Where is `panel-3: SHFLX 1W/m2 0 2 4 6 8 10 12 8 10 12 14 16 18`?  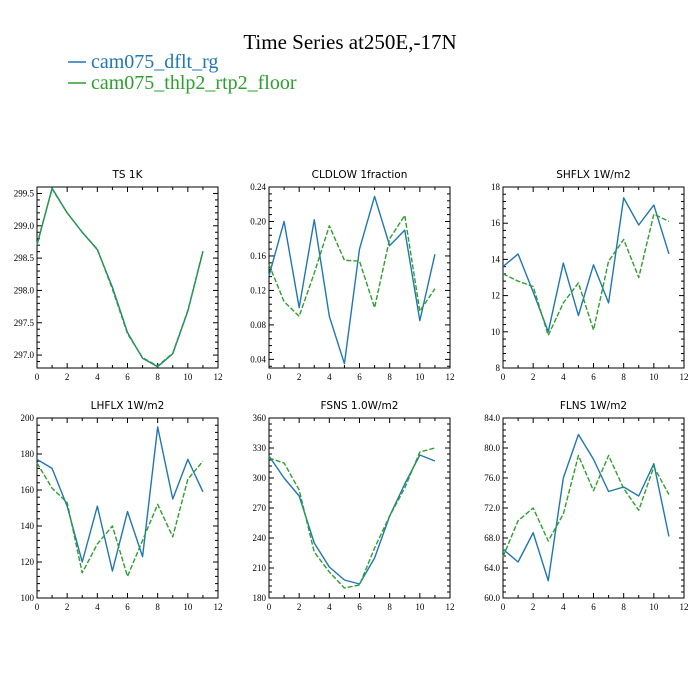
panel-3: SHFLX 1W/m2 0 2 4 6 8 10 12 8 10 12 14 16 18 is located at coordinates (590, 275).